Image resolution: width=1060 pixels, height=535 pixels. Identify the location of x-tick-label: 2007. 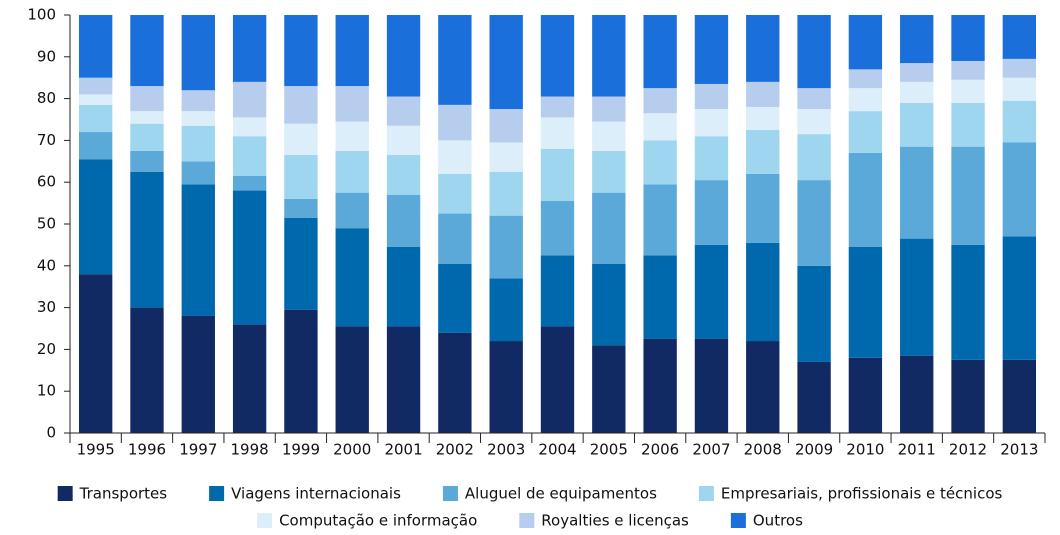
(711, 450).